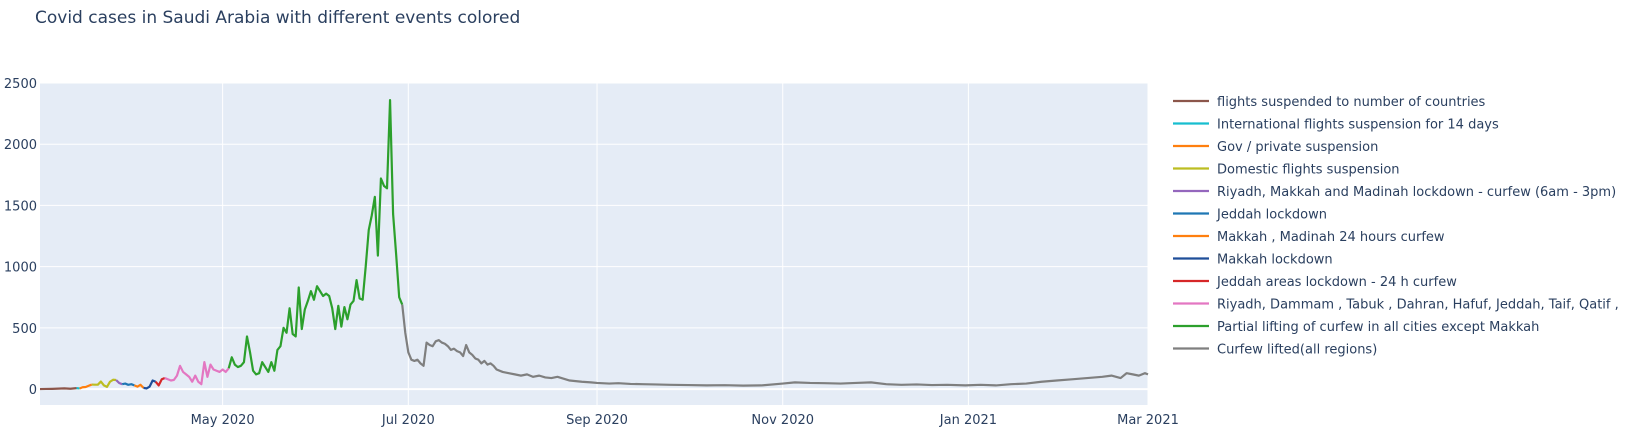 The width and height of the screenshot is (1627, 429). I want to click on legend-item: Jeddah lockdown, so click(1250, 215).